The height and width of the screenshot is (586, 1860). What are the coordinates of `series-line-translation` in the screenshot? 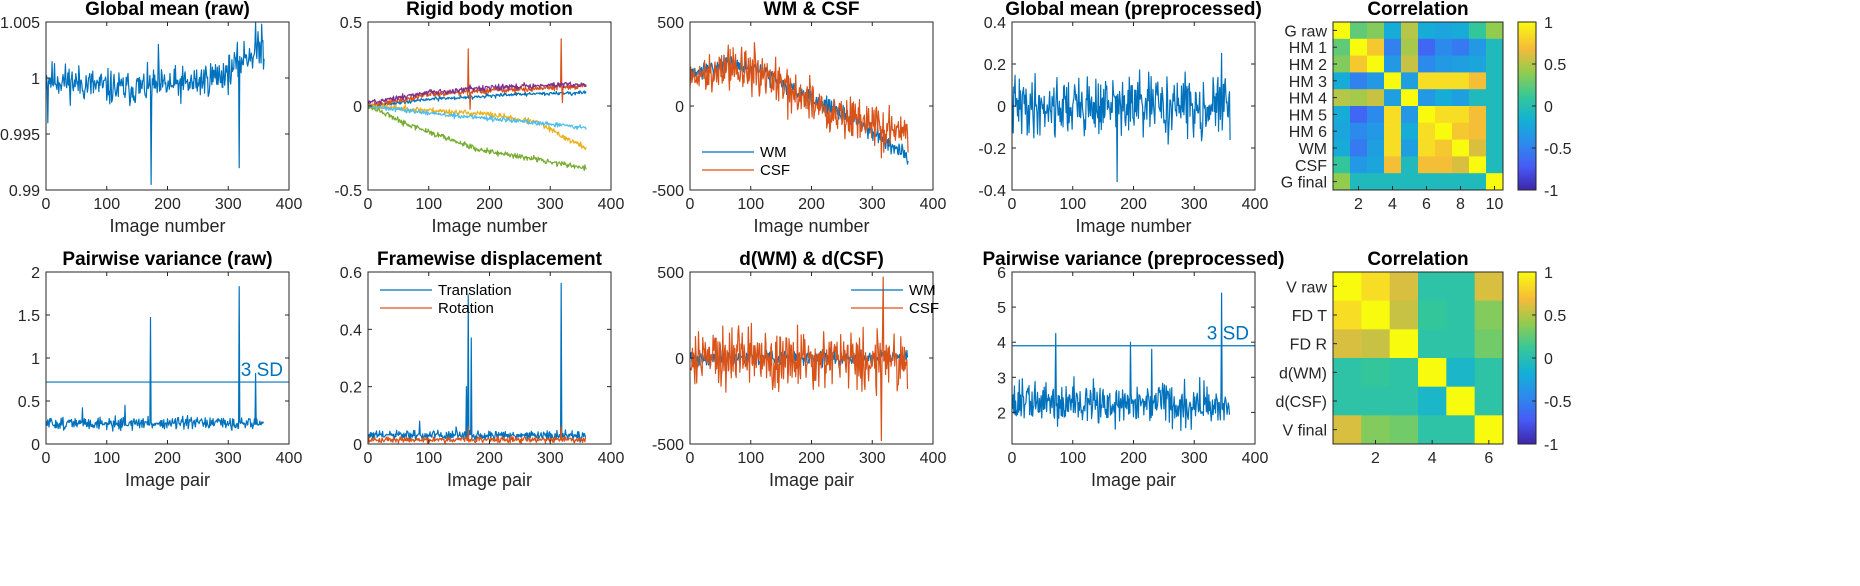 It's located at (477, 362).